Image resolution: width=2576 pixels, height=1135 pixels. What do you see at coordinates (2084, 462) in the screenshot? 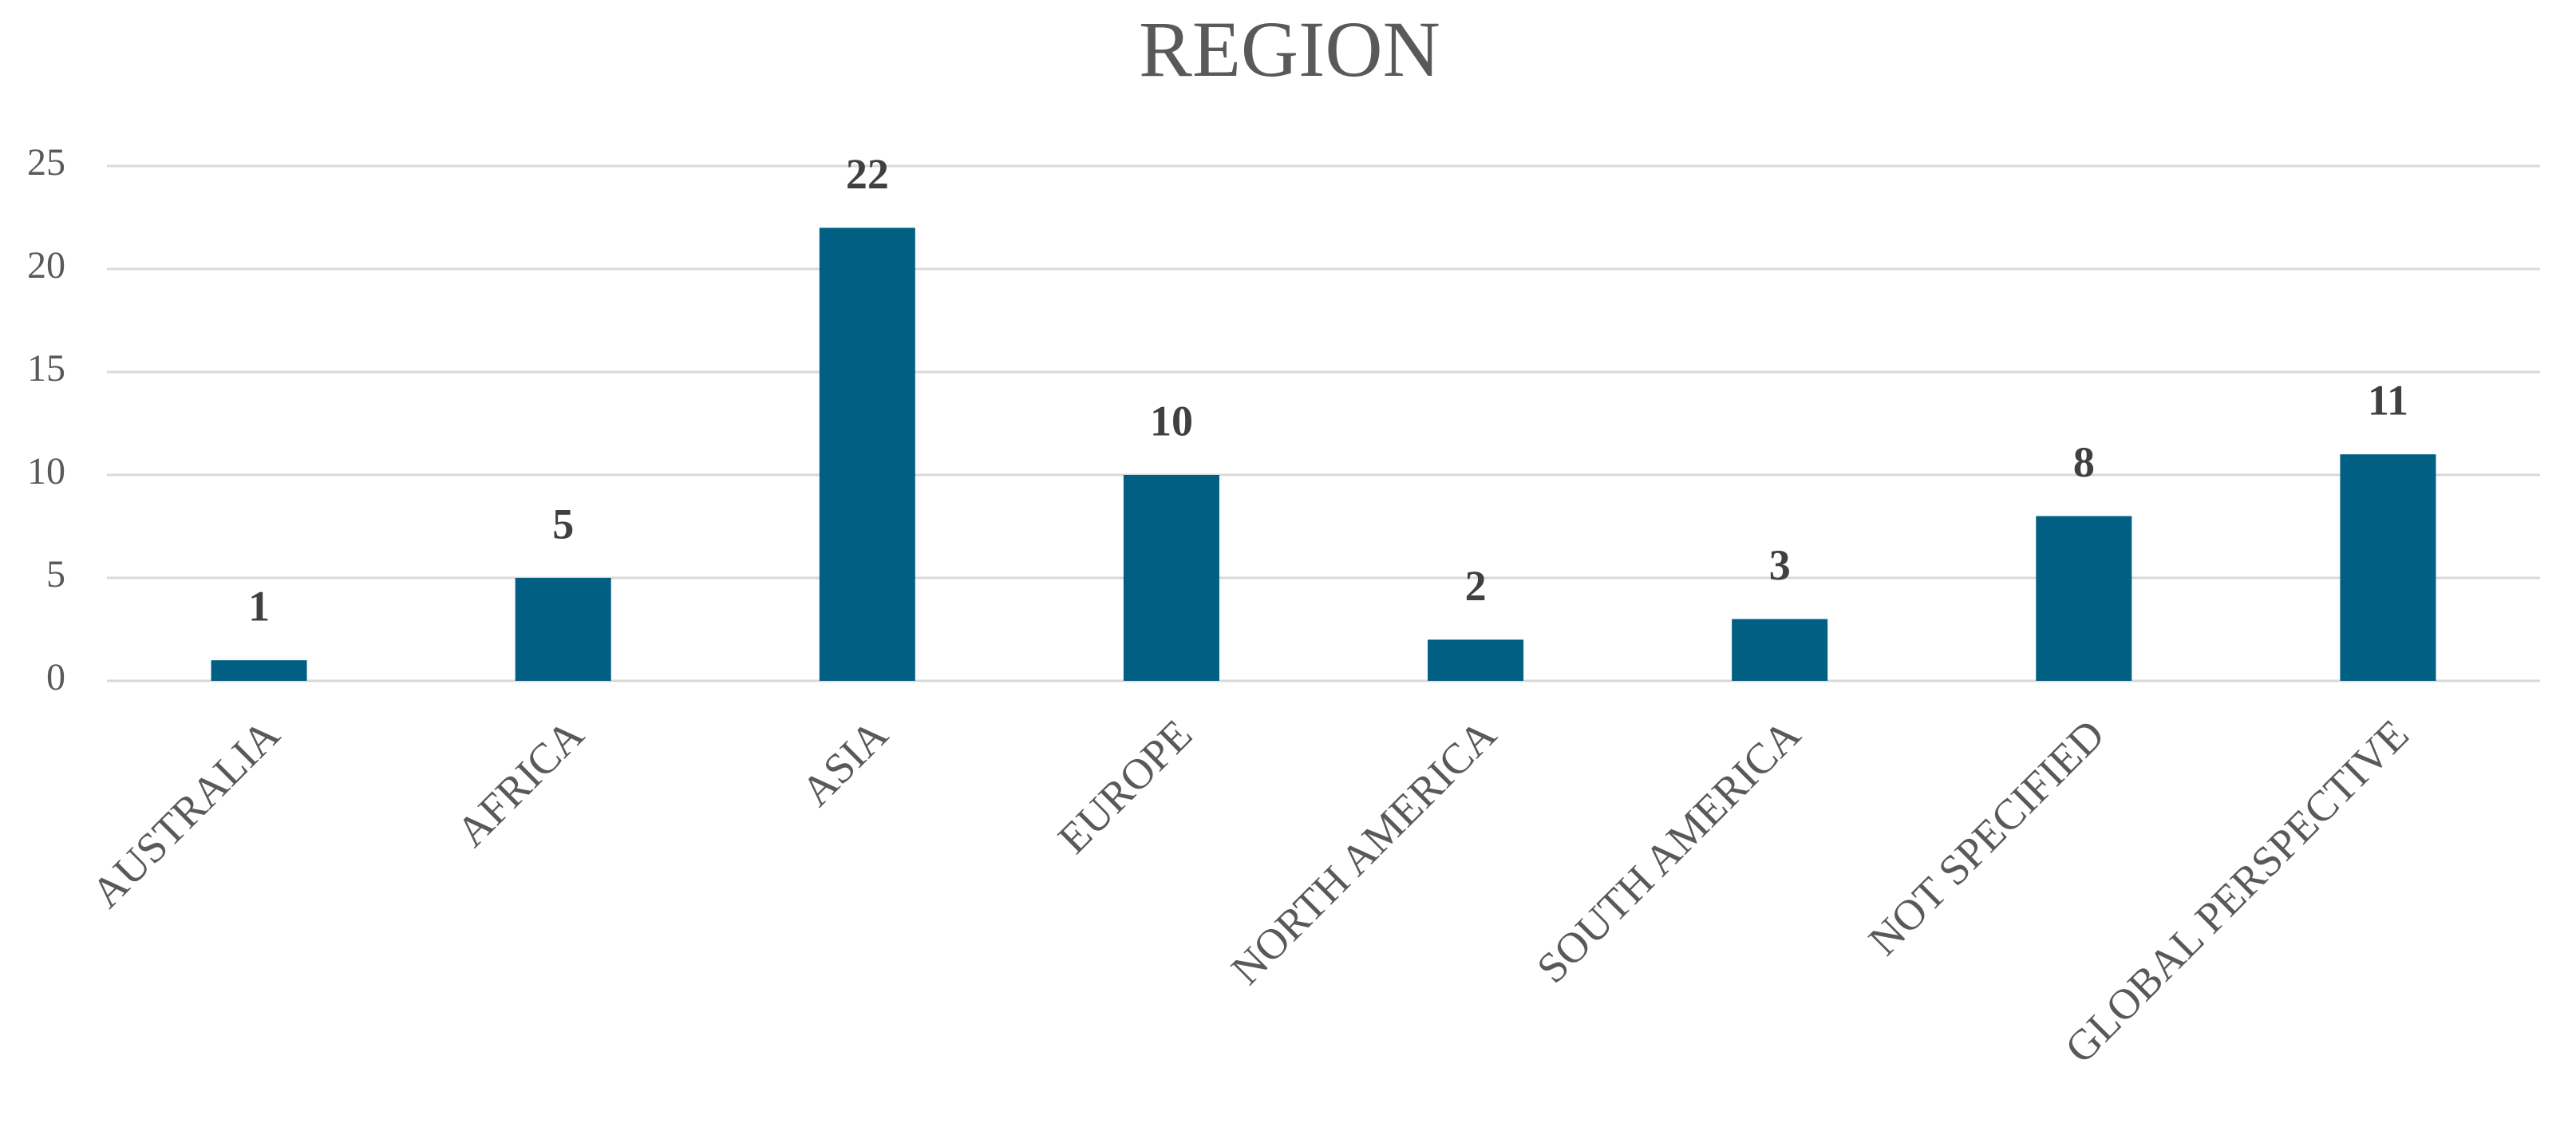
I see `data-label: 8` at bounding box center [2084, 462].